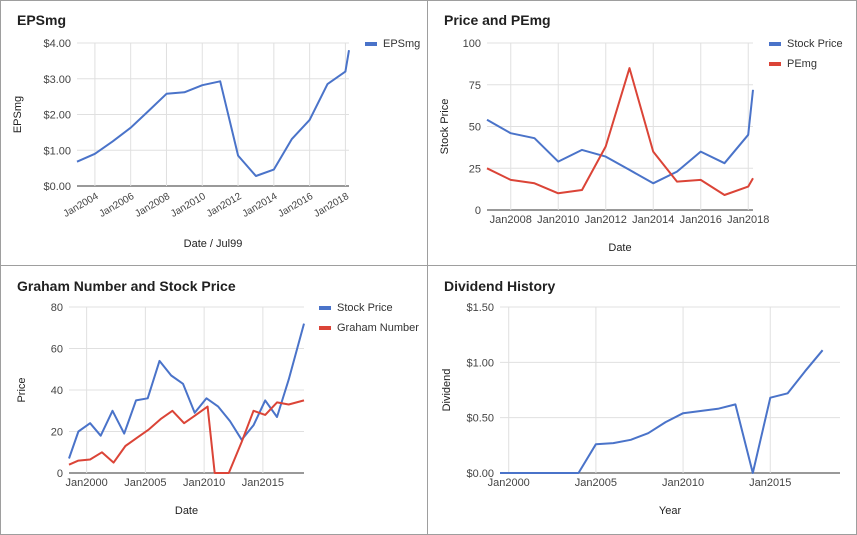 This screenshot has height=535, width=857. I want to click on y-tick-label: $2.00, so click(57, 116).